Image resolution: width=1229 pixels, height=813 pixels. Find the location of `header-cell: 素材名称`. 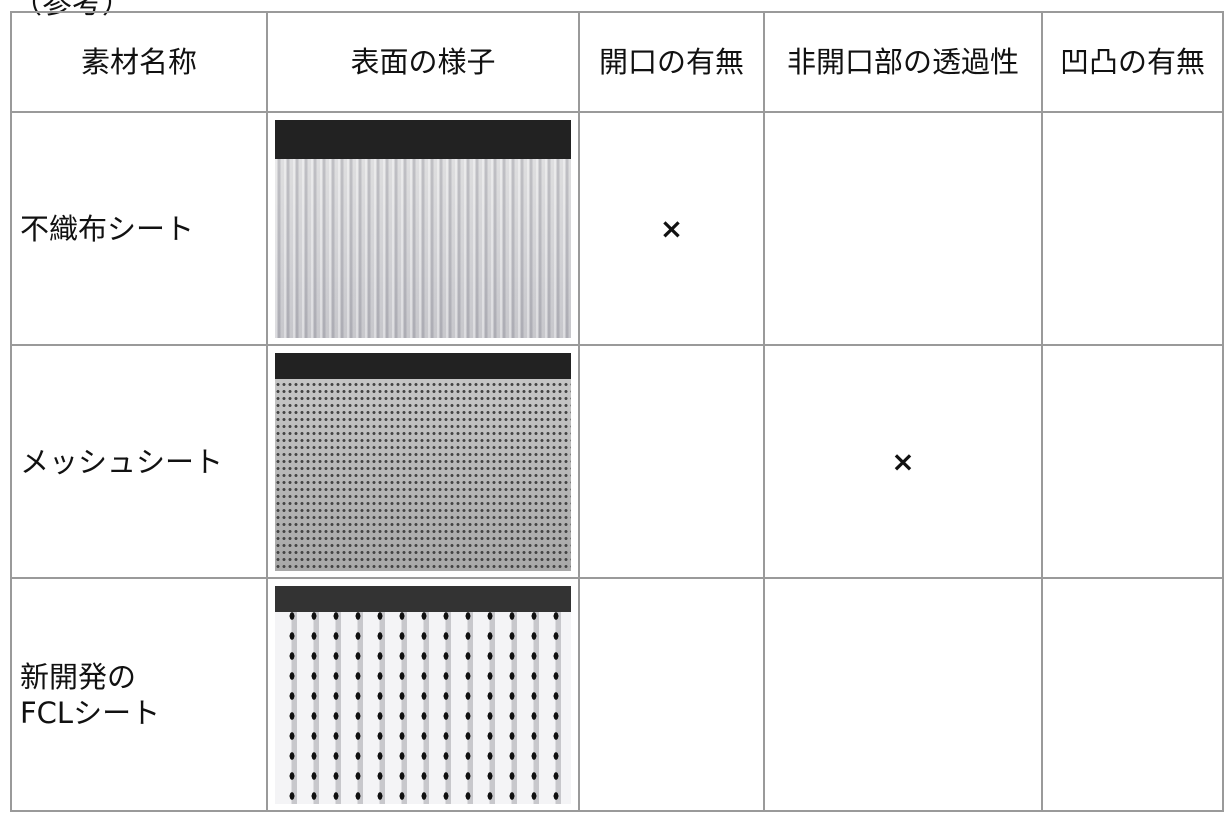

header-cell: 素材名称 is located at coordinates (139, 62).